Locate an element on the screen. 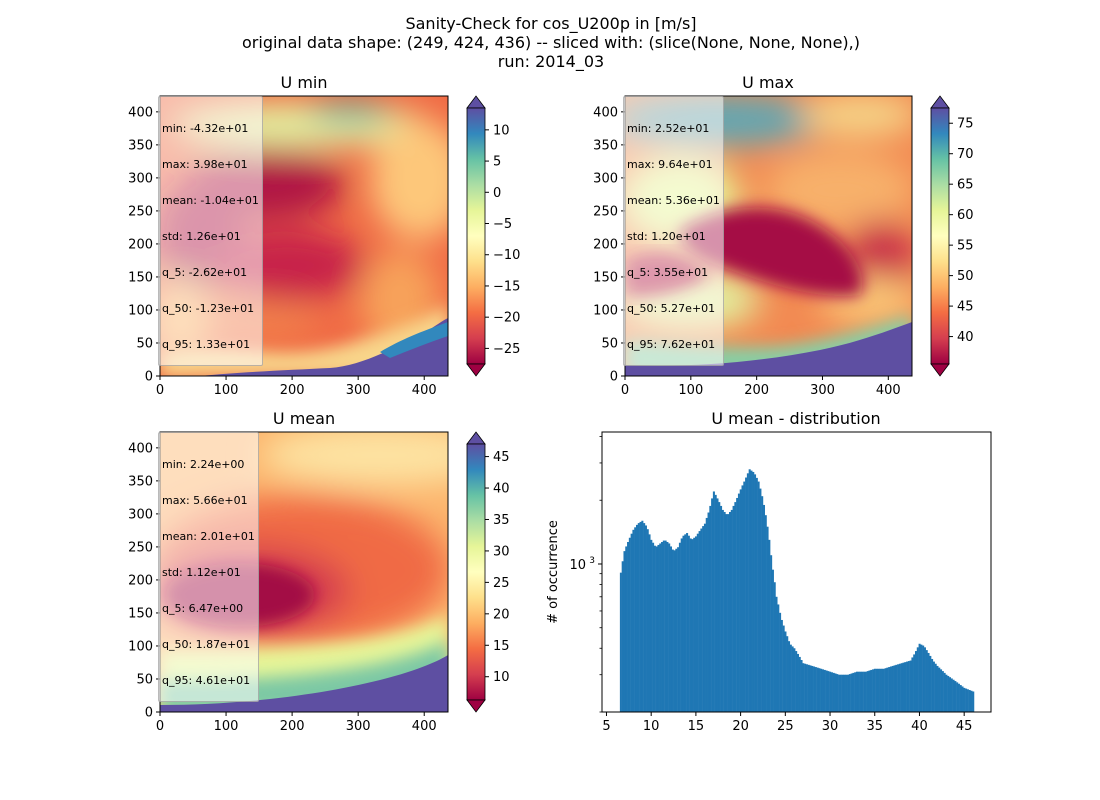 The width and height of the screenshot is (1100, 800). x-tick-label: 30 is located at coordinates (830, 726).